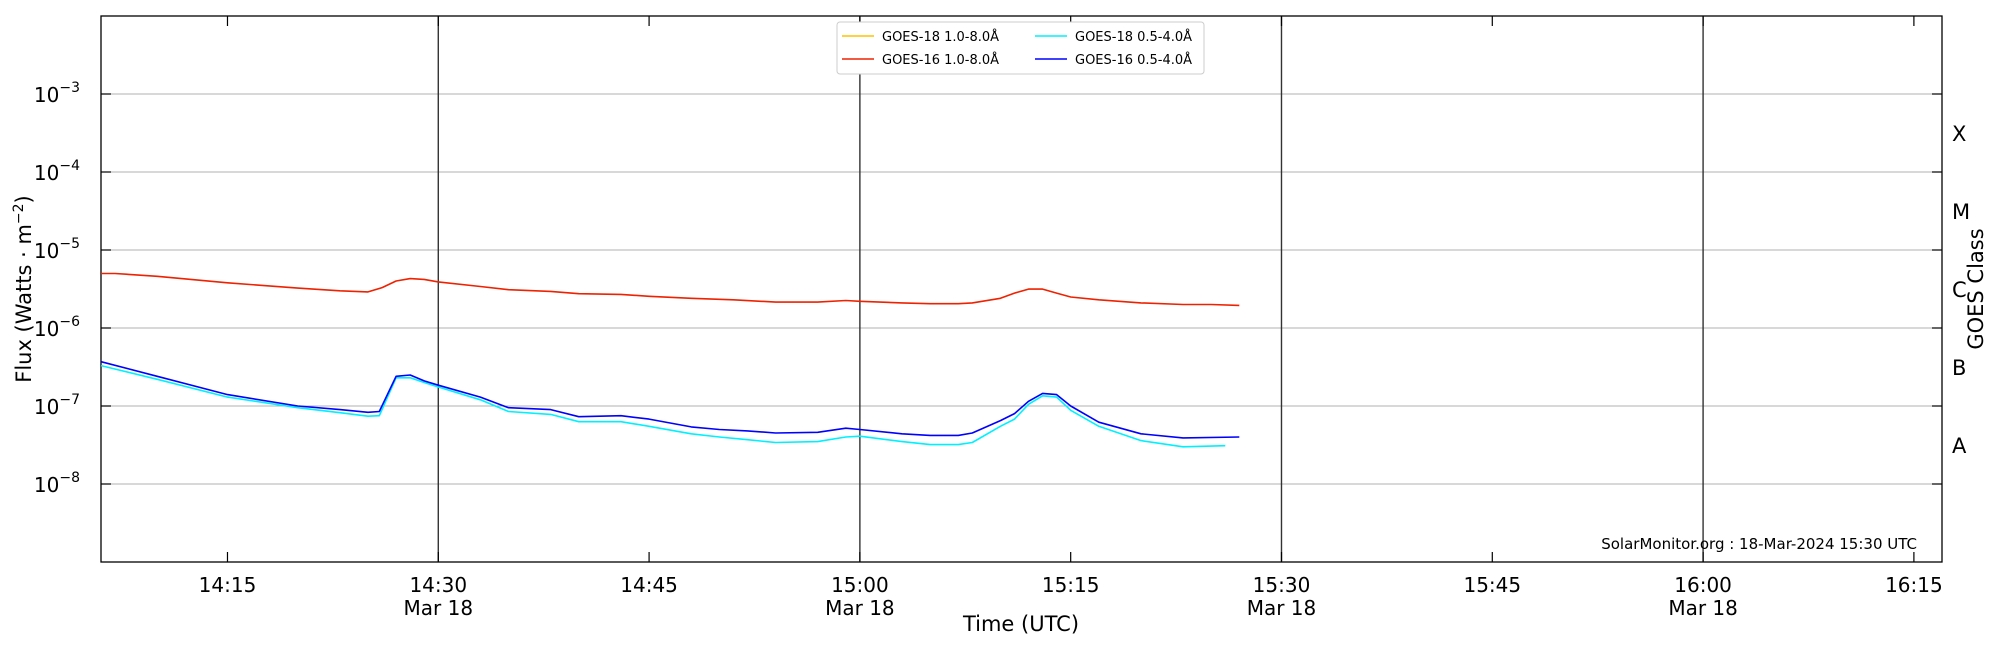  I want to click on x-tick-label: 14:30, so click(438, 585).